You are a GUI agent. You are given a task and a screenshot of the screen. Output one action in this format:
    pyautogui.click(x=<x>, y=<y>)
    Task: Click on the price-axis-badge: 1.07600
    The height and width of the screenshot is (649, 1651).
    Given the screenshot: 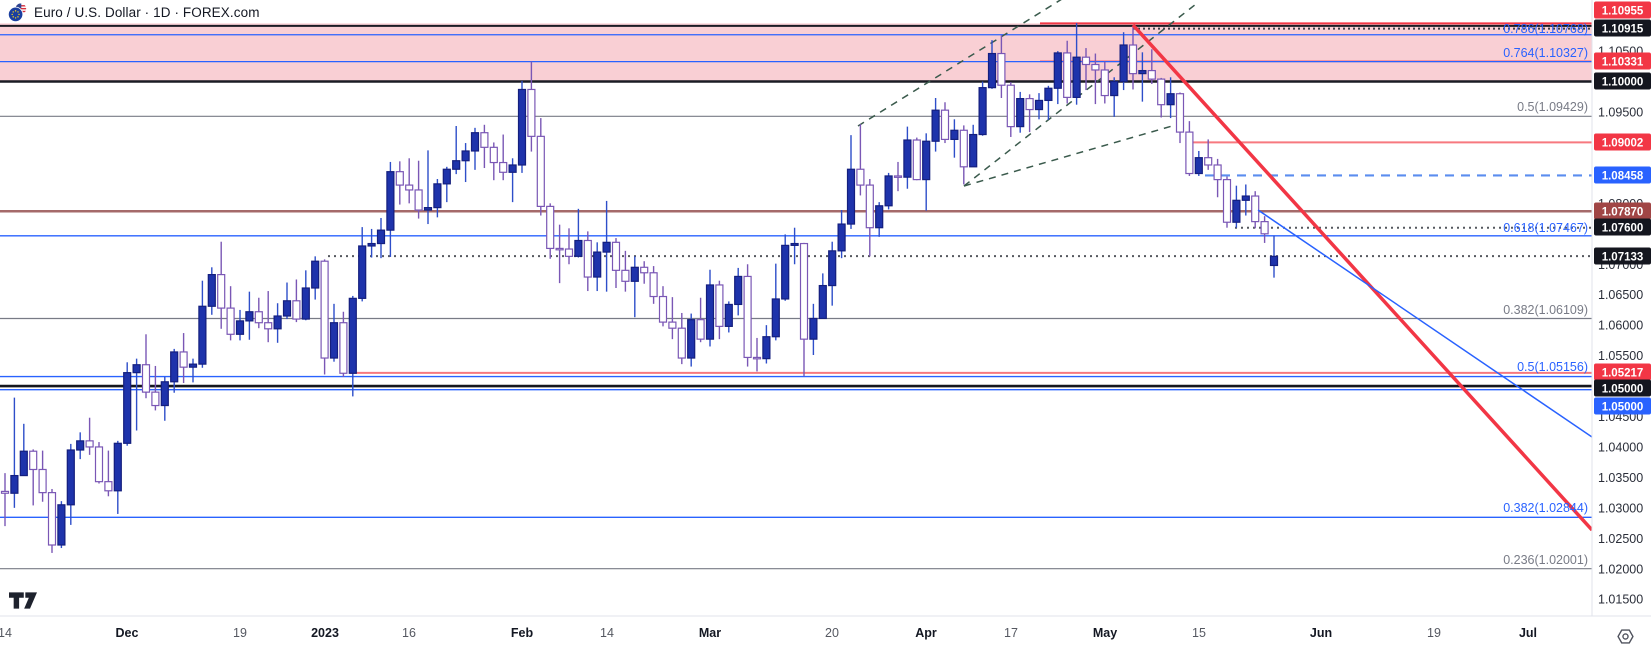 What is the action you would take?
    pyautogui.click(x=1622, y=227)
    